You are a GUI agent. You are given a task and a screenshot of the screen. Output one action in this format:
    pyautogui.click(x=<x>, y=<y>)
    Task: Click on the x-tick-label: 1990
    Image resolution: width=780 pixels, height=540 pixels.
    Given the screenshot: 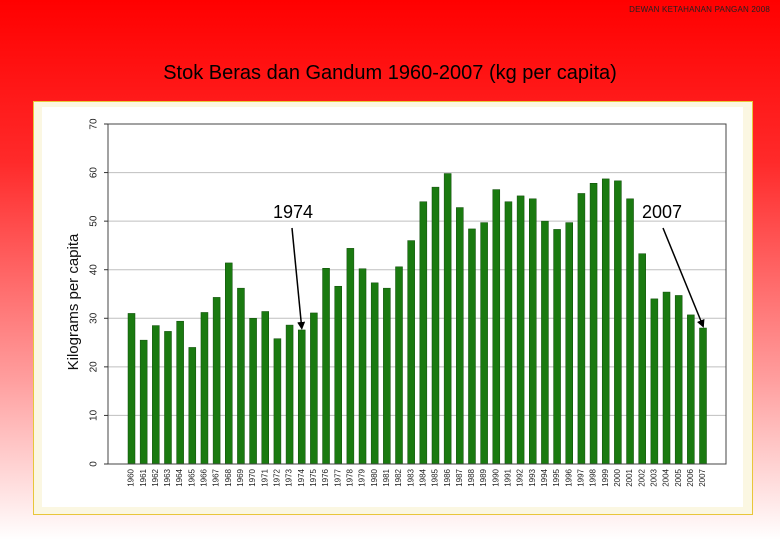 What is the action you would take?
    pyautogui.click(x=495, y=477)
    